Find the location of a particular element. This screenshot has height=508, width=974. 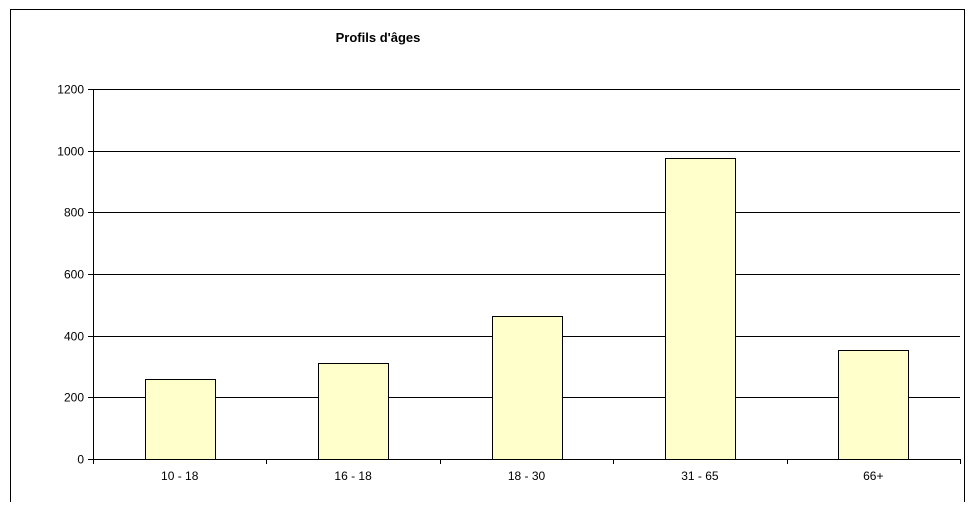

x-tick-labels: 10 - 18 16 - 18 18 - 30 31 - 65 66+ is located at coordinates (522, 476).